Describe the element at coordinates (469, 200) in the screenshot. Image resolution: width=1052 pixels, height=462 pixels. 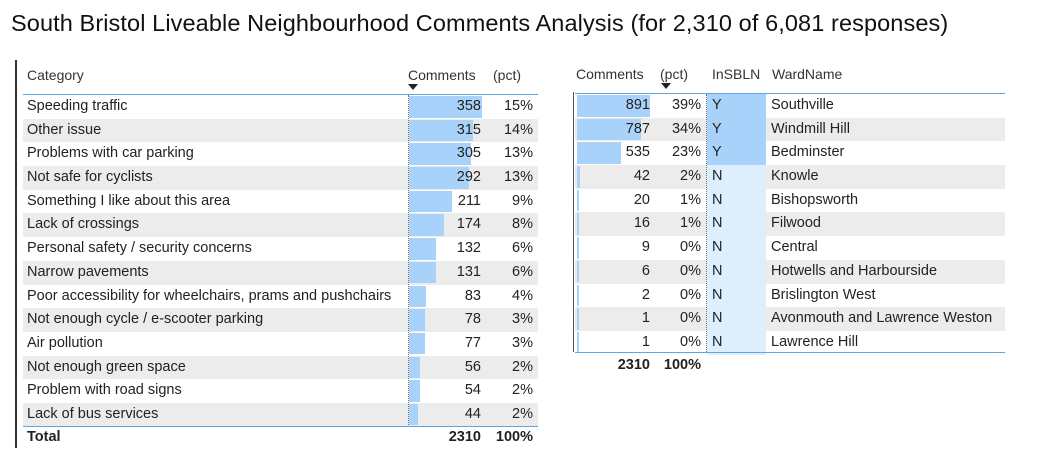
I see `comments-cell: 211` at that location.